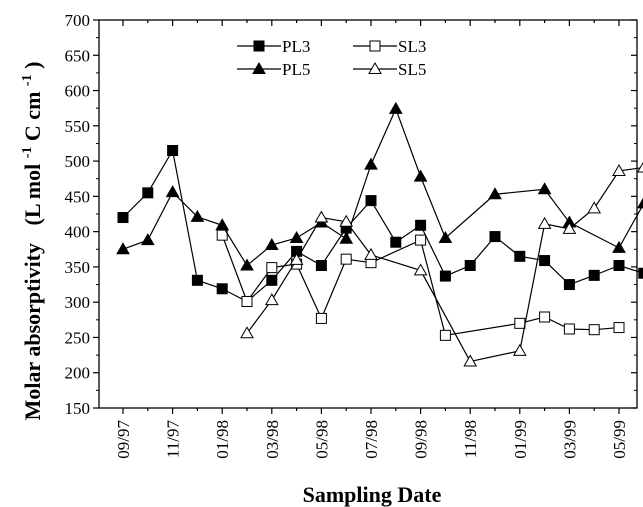  I want to click on x-tick-label: 07/98, so click(371, 439).